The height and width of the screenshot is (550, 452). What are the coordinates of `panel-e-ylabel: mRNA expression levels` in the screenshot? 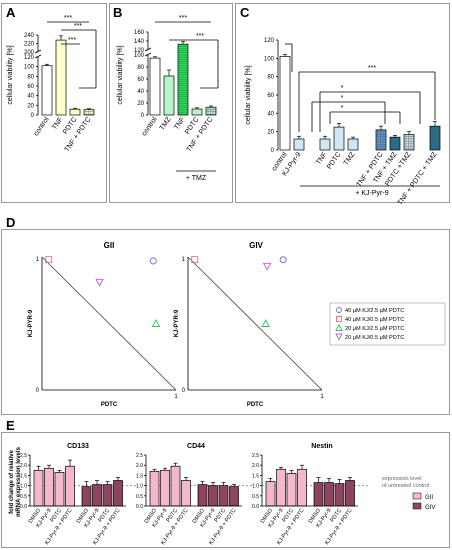 It's located at (19, 481).